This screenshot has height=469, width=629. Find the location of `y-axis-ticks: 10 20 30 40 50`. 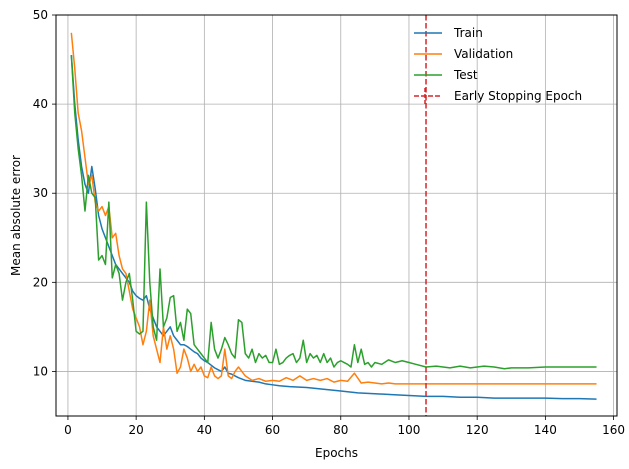

y-axis-ticks: 10 20 30 40 50 is located at coordinates (44, 193).